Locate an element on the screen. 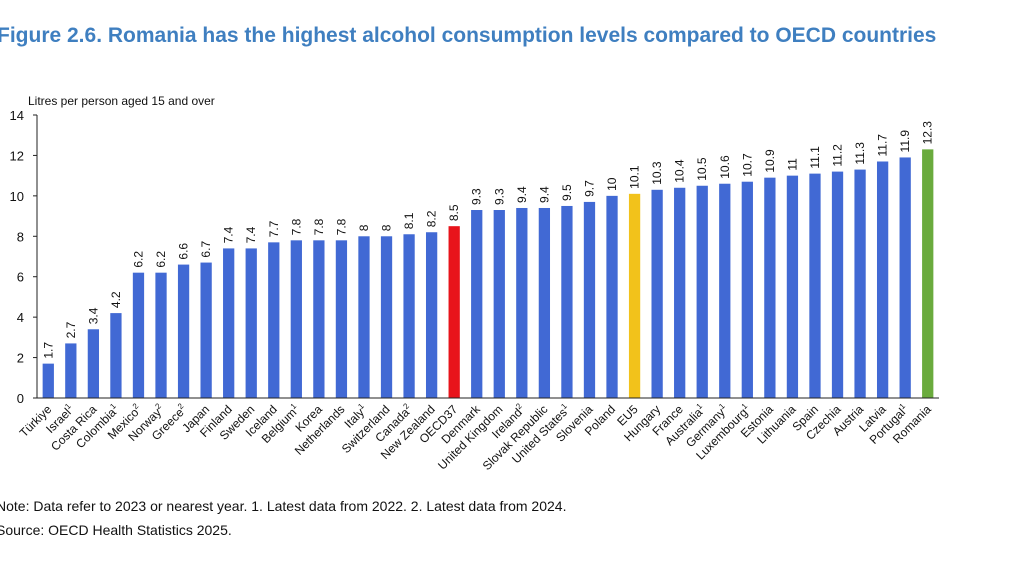 Image resolution: width=1024 pixels, height=573 pixels. value-label: 11.1 is located at coordinates (815, 157).